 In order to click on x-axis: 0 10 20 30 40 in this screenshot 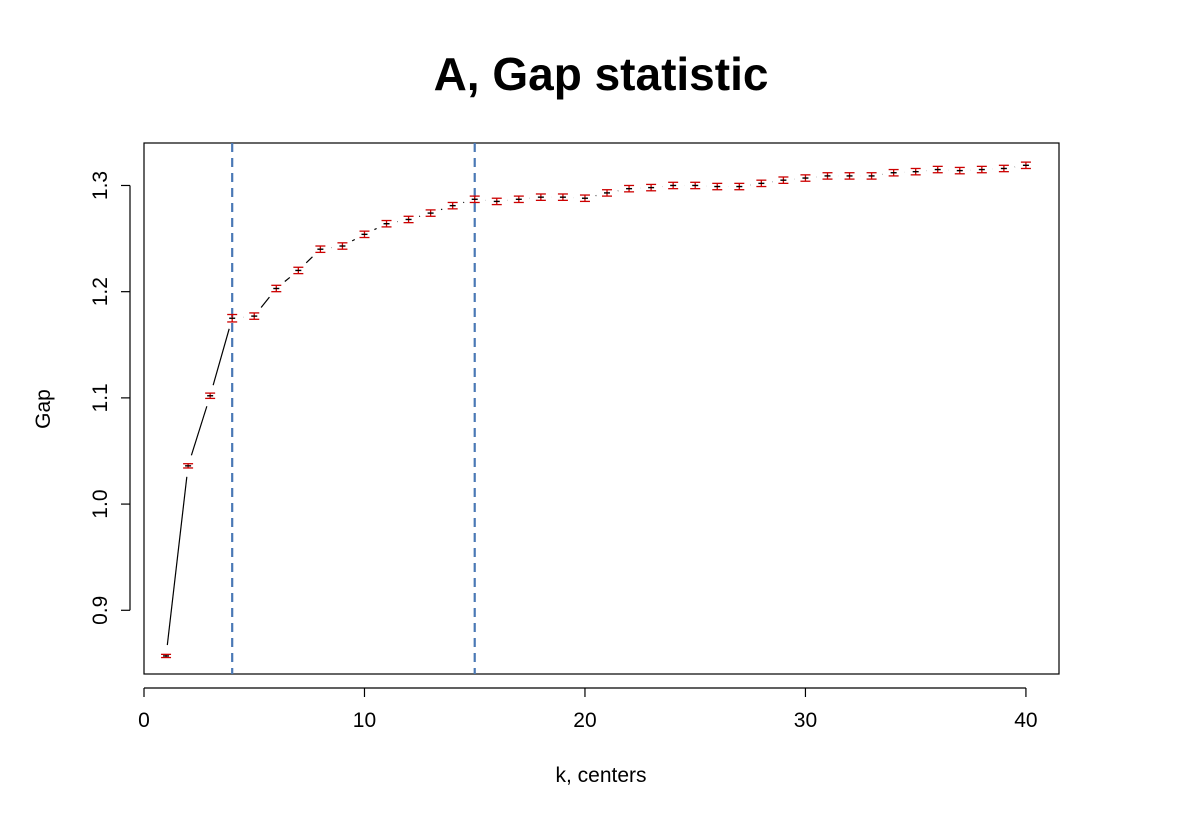, I will do `click(588, 709)`.